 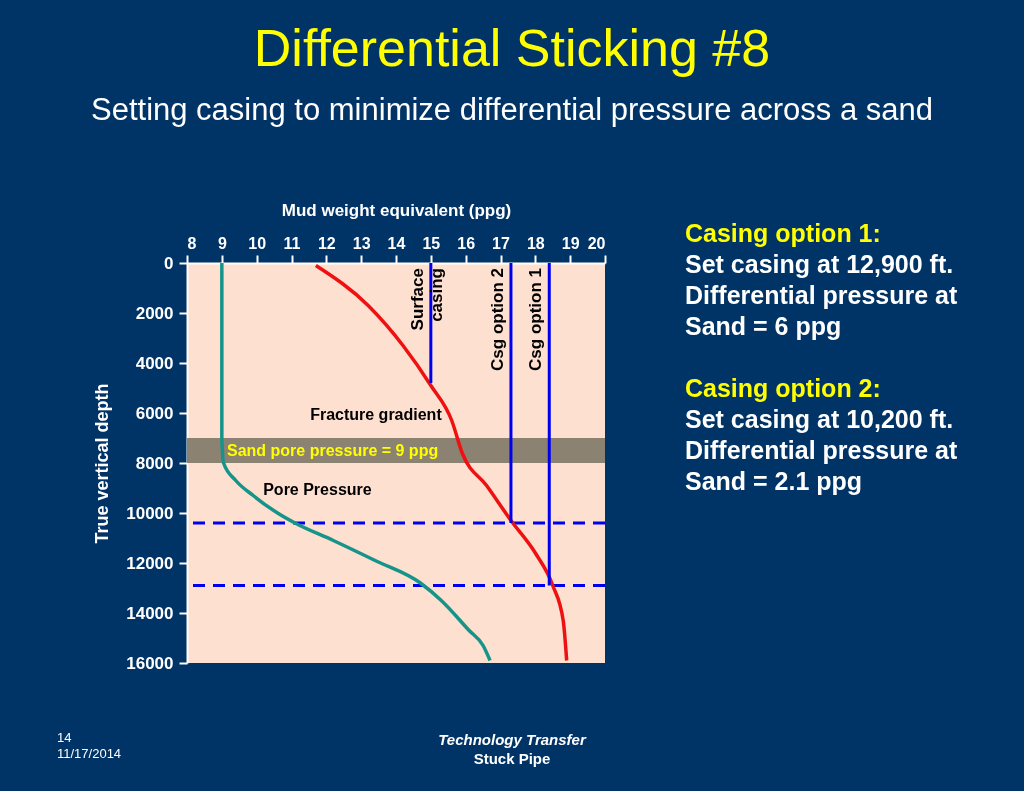 I want to click on y-axis-title: True vertical depth, so click(x=102, y=463).